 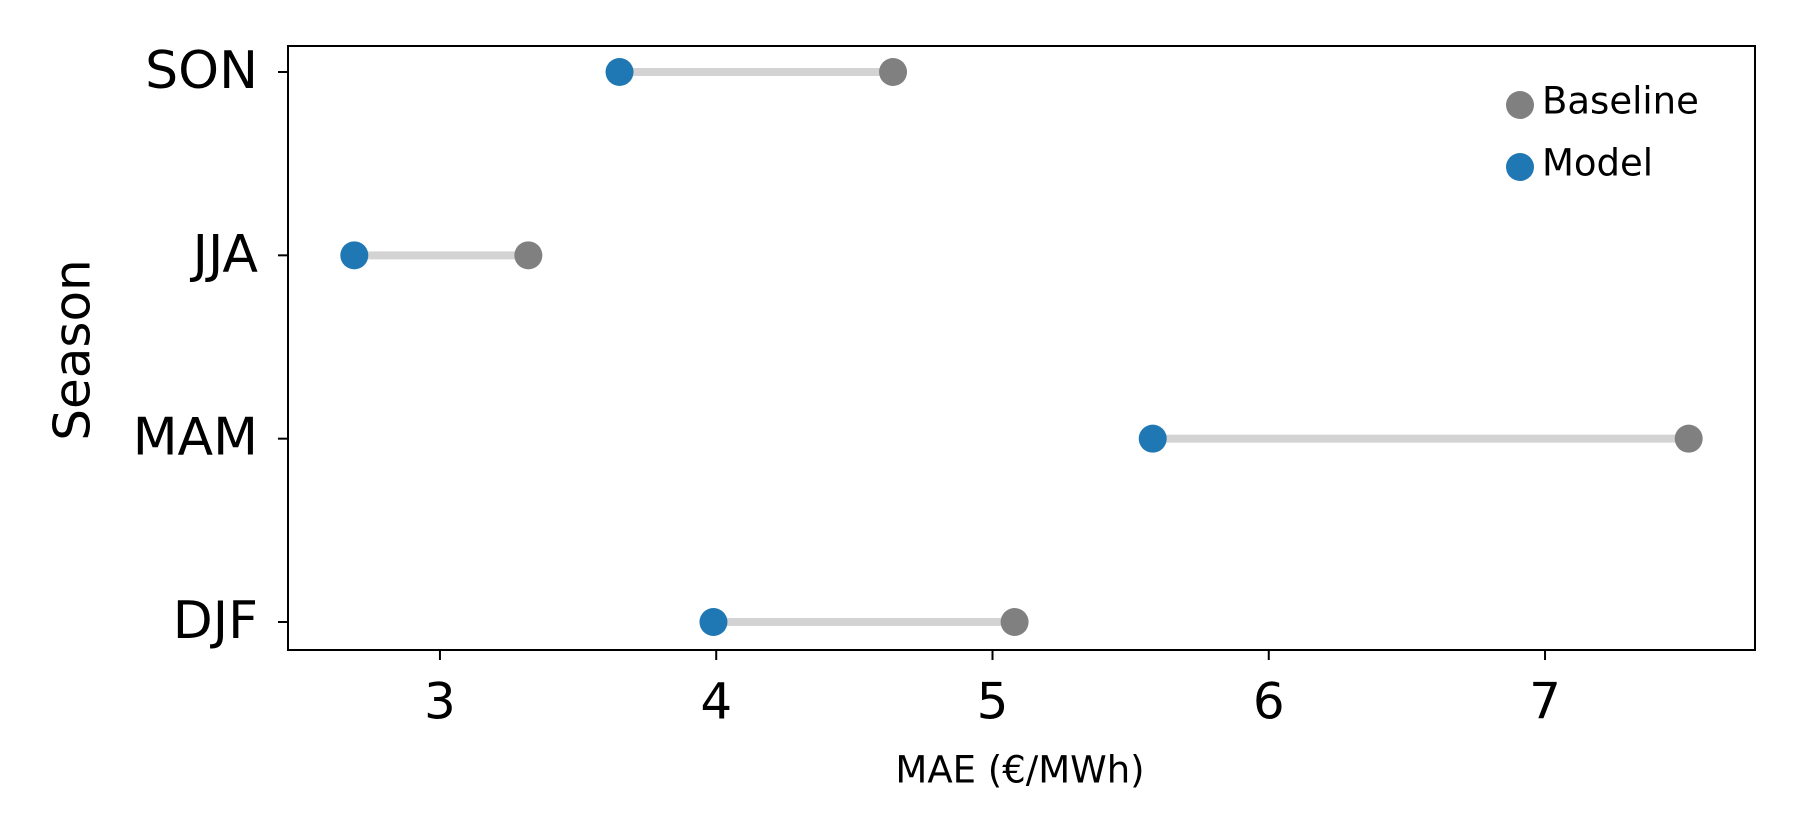 What do you see at coordinates (440, 702) in the screenshot?
I see `x-tick-label: 3` at bounding box center [440, 702].